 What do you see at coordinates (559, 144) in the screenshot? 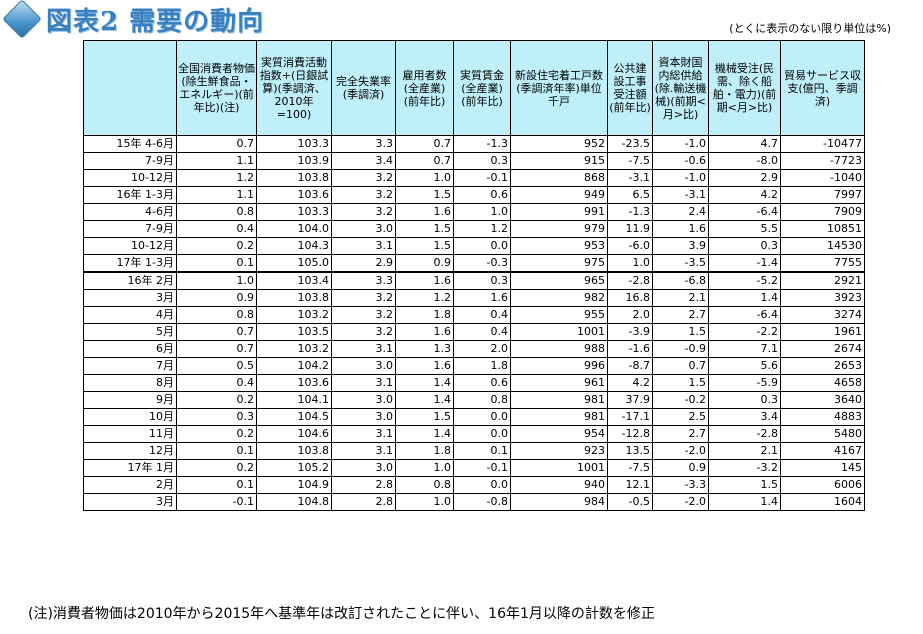
I see `table-cell: 952` at bounding box center [559, 144].